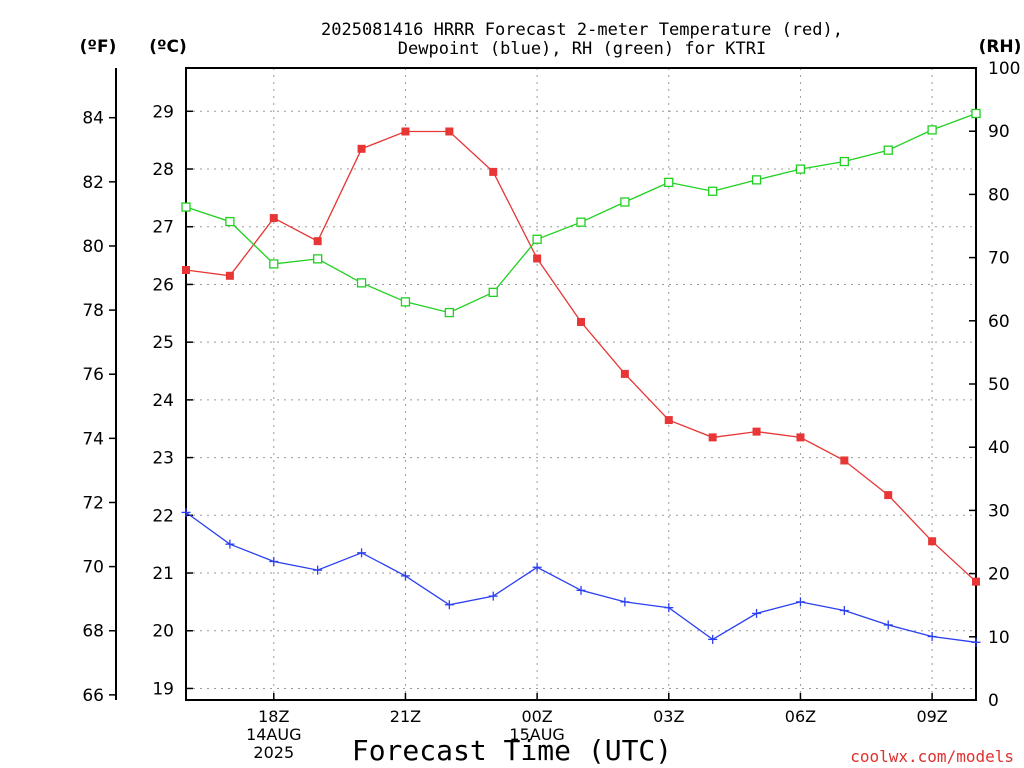 The height and width of the screenshot is (768, 1024). Describe the element at coordinates (163, 170) in the screenshot. I see `celsius-tick-label: 28` at that location.